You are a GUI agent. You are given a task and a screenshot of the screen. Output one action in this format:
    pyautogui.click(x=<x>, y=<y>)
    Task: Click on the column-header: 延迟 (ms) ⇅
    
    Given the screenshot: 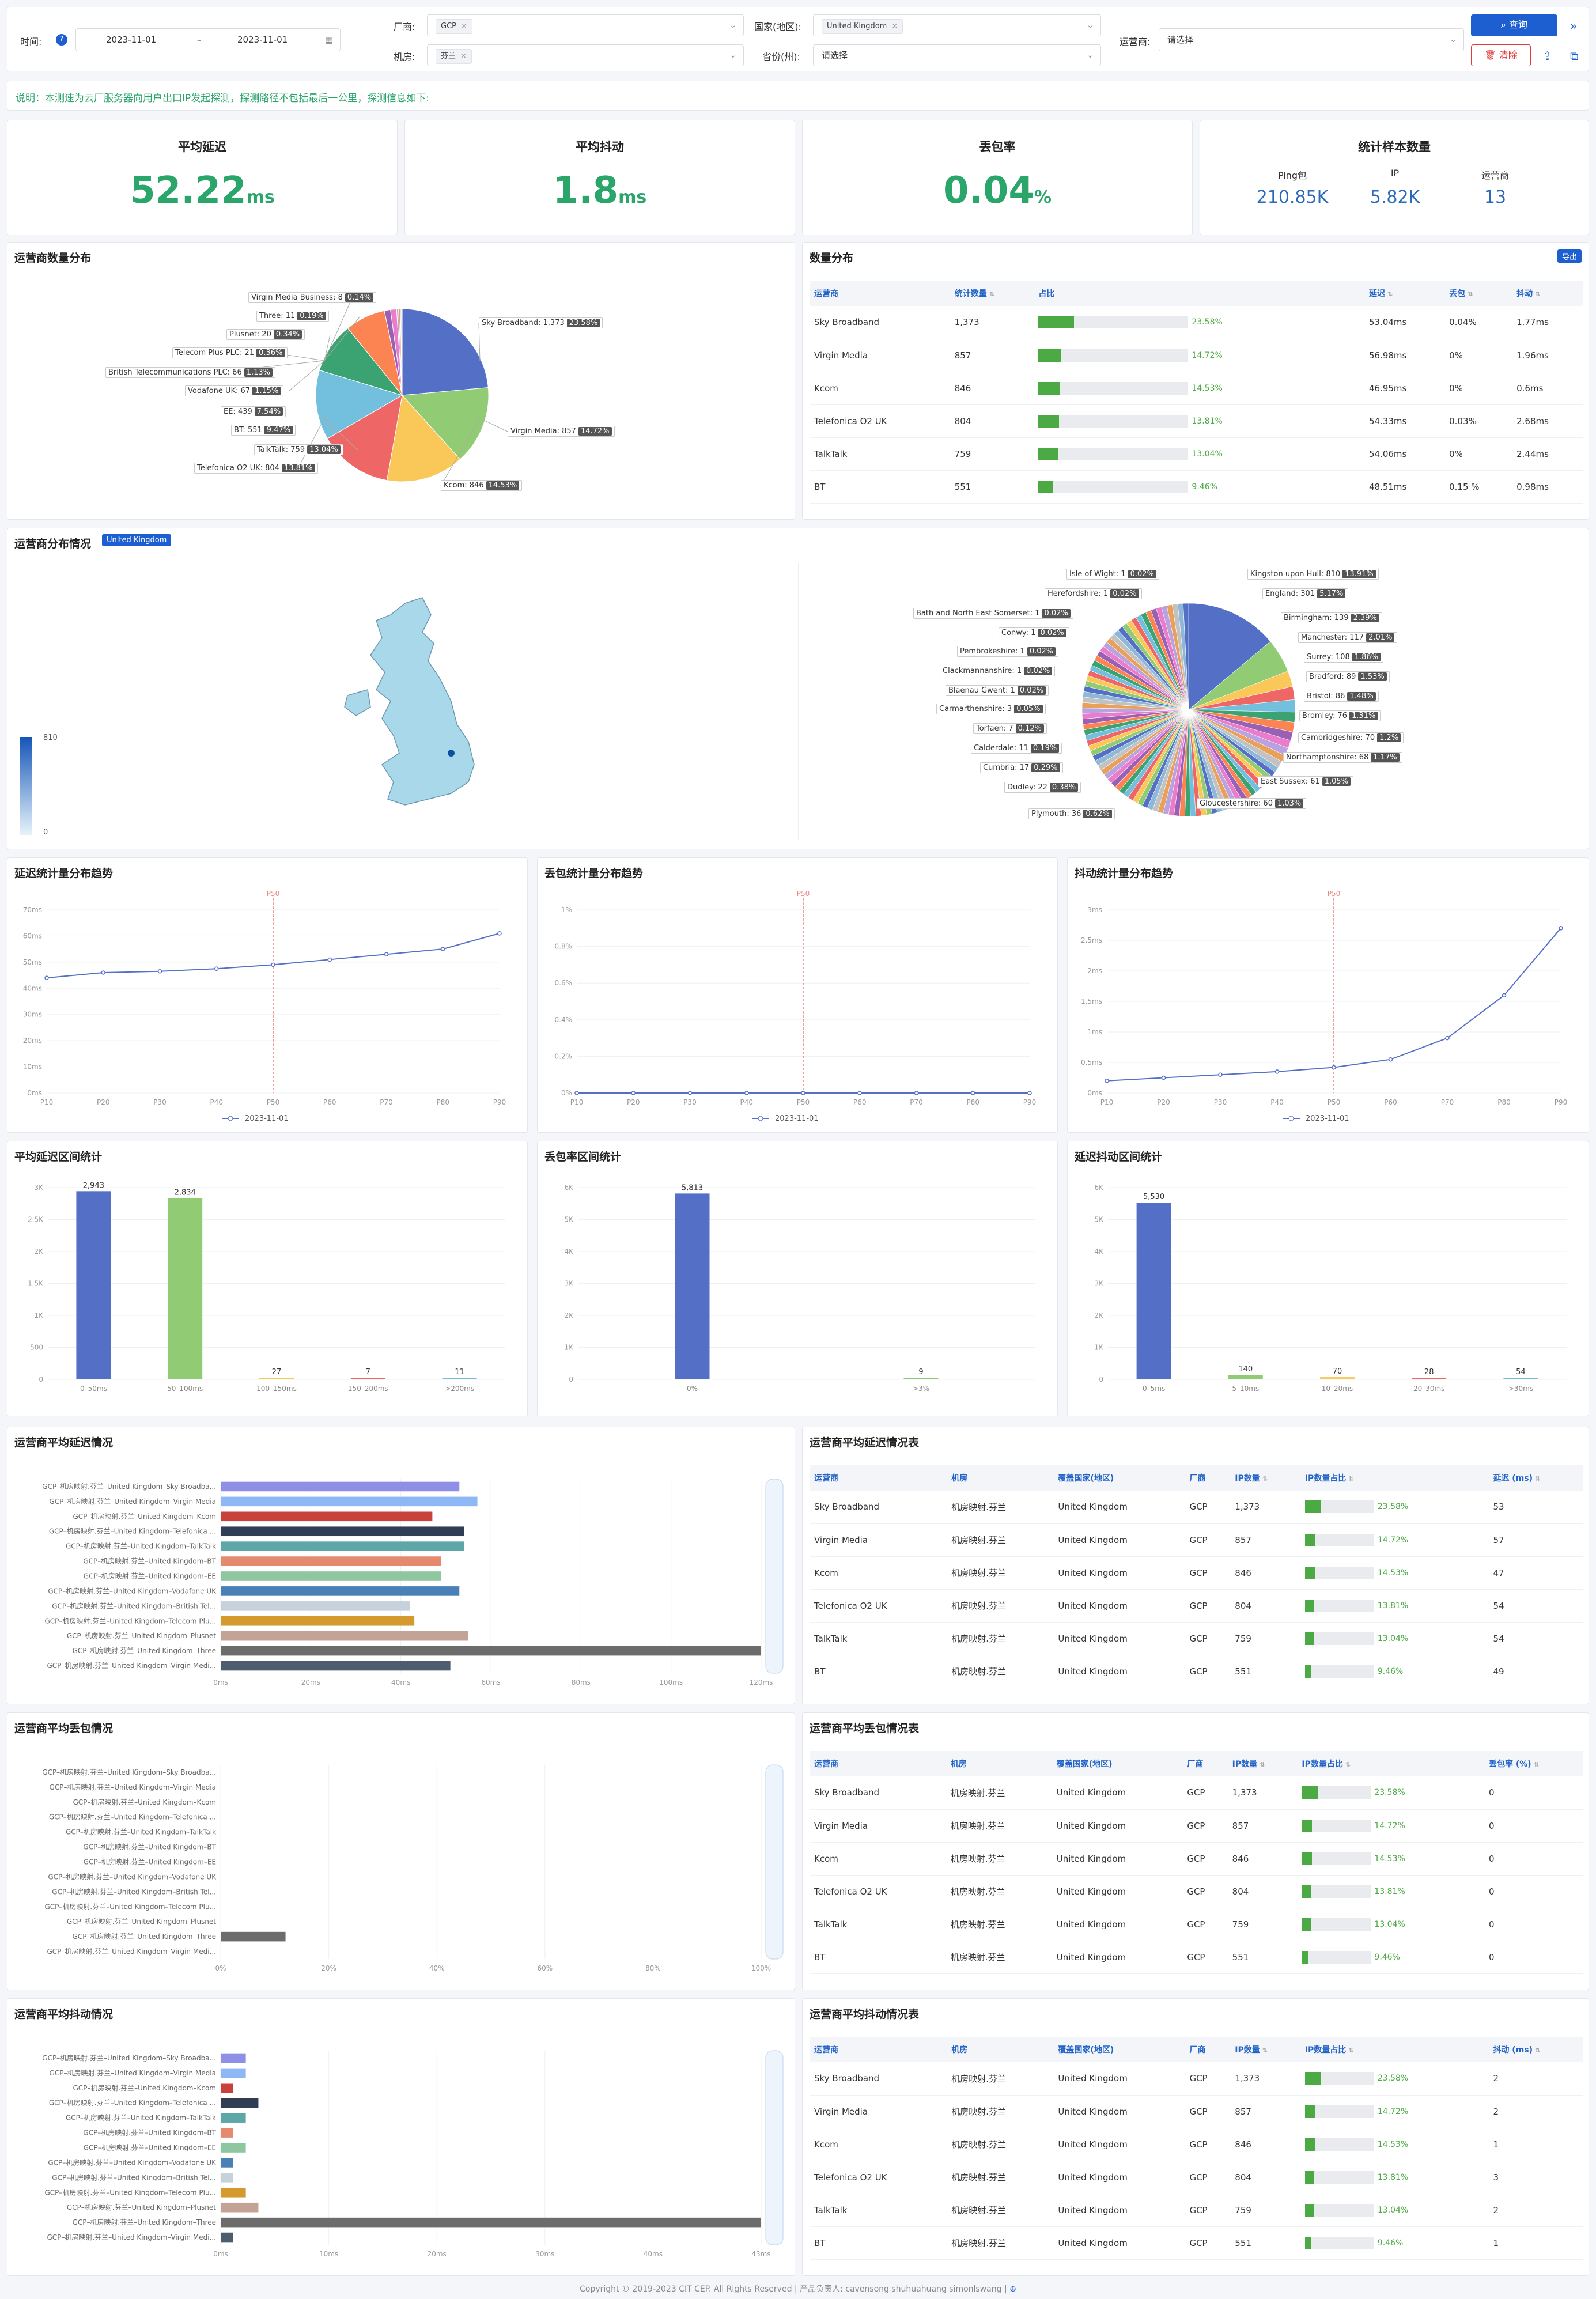 What is the action you would take?
    pyautogui.click(x=1535, y=1478)
    